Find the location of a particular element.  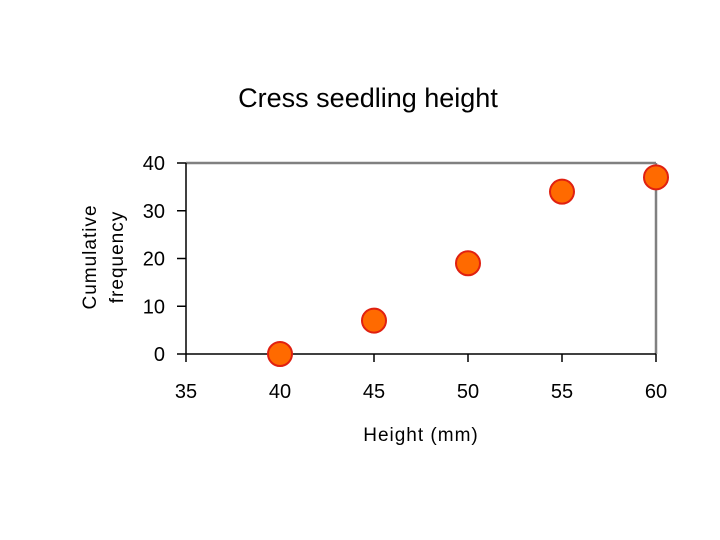

y-tick-label-0: 0 is located at coordinates (159, 355).